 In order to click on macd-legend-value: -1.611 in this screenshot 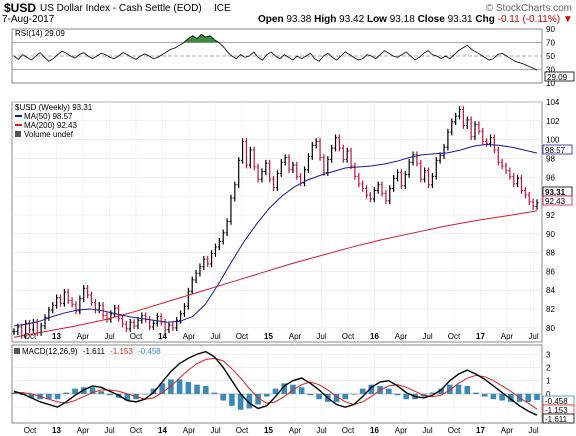, I will do `click(94, 351)`.